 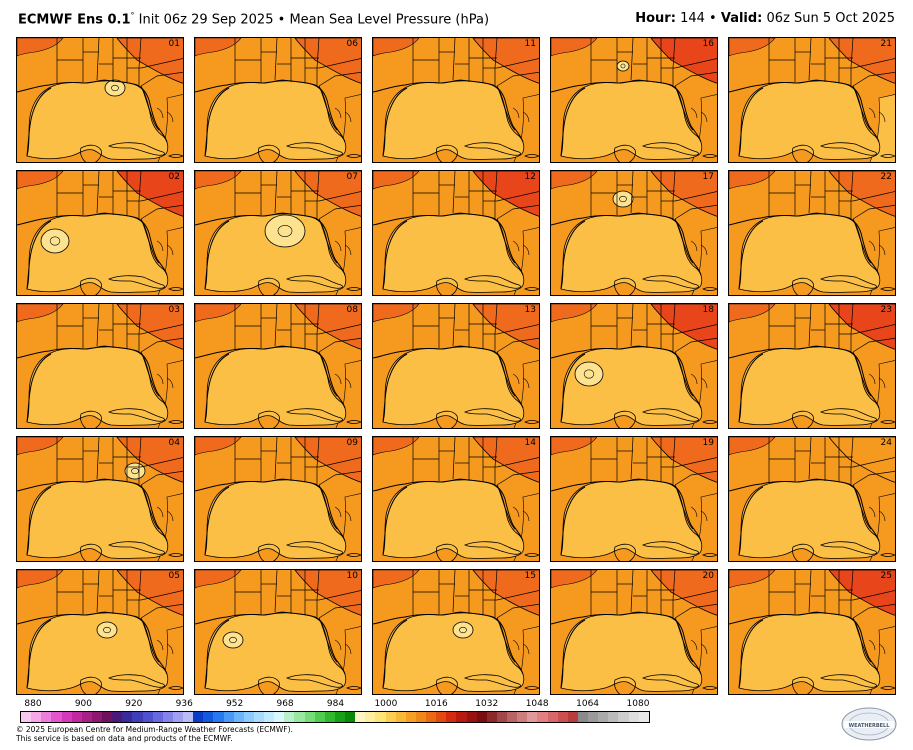 I want to click on colorbar-tick-label: 984, so click(x=335, y=704).